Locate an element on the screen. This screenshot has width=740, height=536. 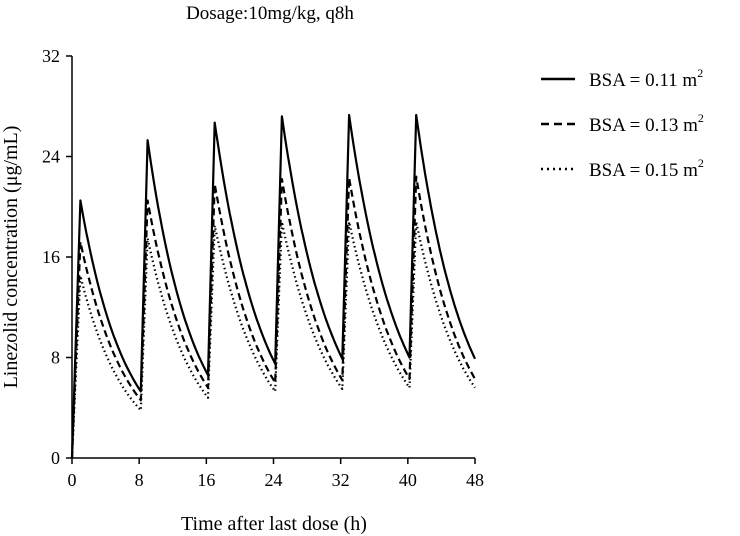
x-tick-label: 24 is located at coordinates (274, 480).